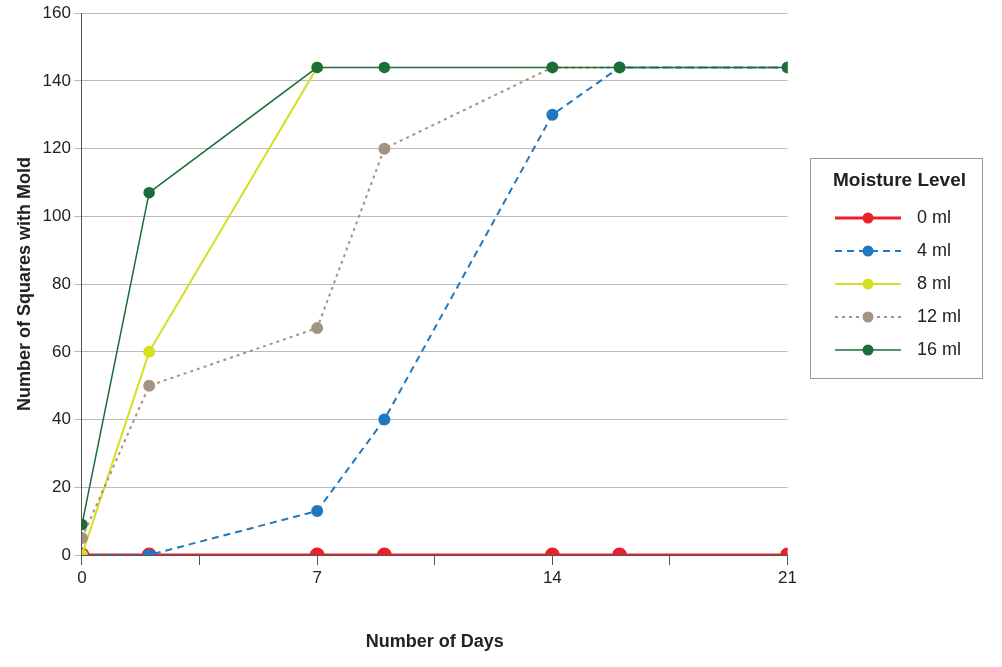 This screenshot has width=1002, height=667. I want to click on y-tick-label: 140, so click(56, 80).